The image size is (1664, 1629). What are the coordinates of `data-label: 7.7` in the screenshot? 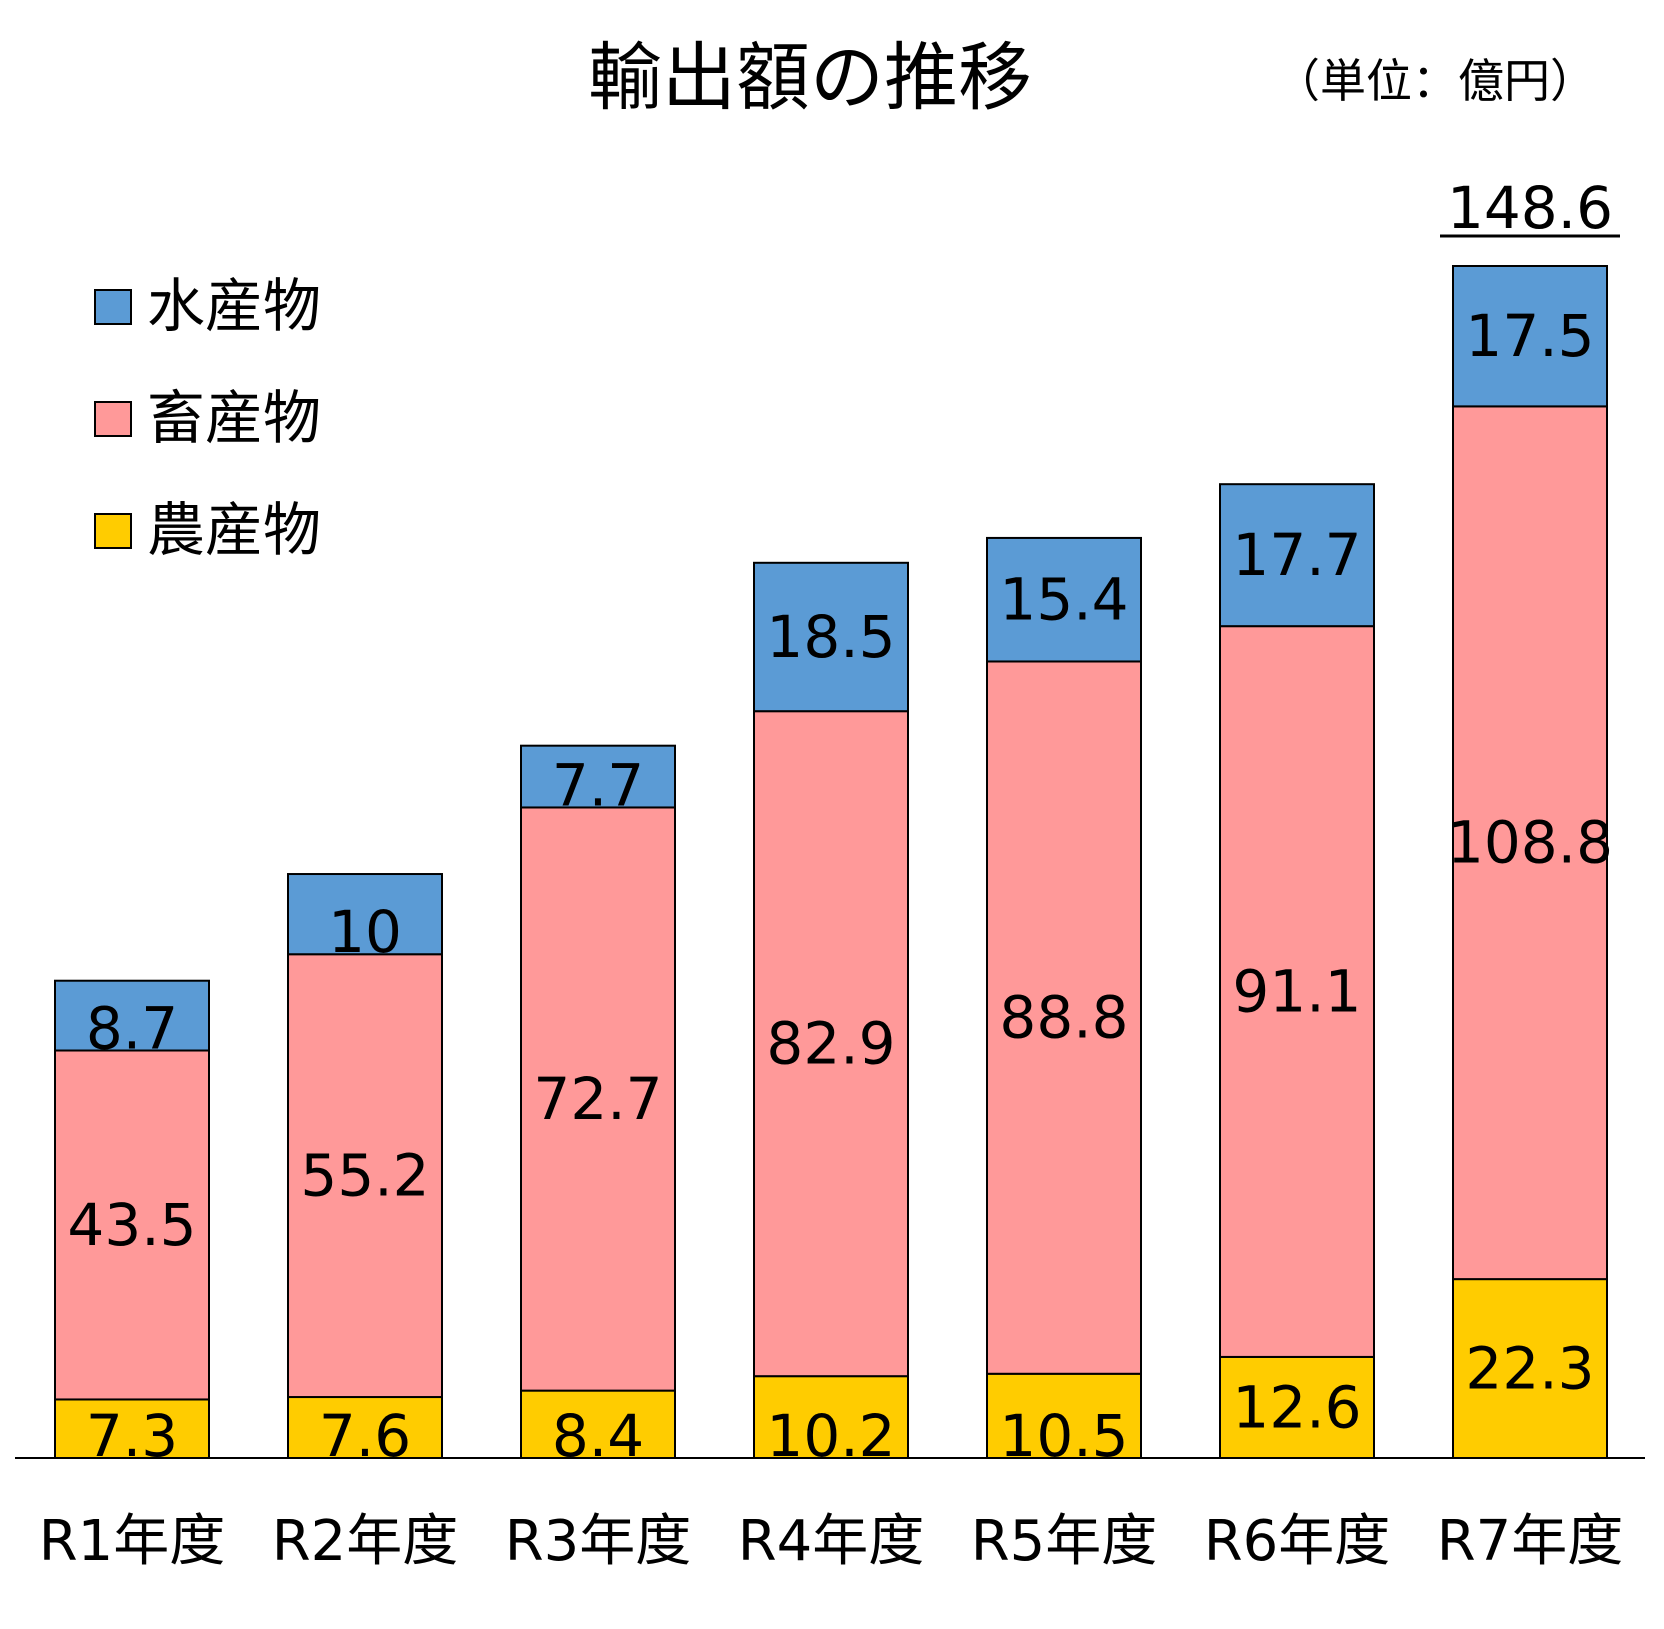 It's located at (598, 785).